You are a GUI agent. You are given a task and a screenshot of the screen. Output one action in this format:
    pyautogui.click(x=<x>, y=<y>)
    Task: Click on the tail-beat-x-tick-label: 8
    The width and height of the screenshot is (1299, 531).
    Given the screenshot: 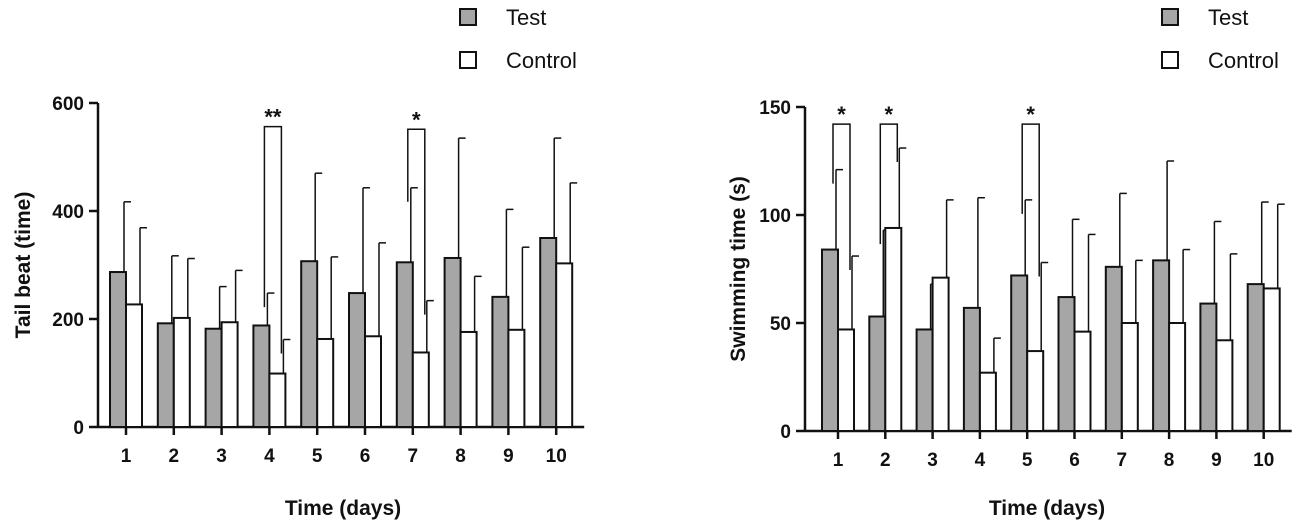 What is the action you would take?
    pyautogui.click(x=460, y=456)
    